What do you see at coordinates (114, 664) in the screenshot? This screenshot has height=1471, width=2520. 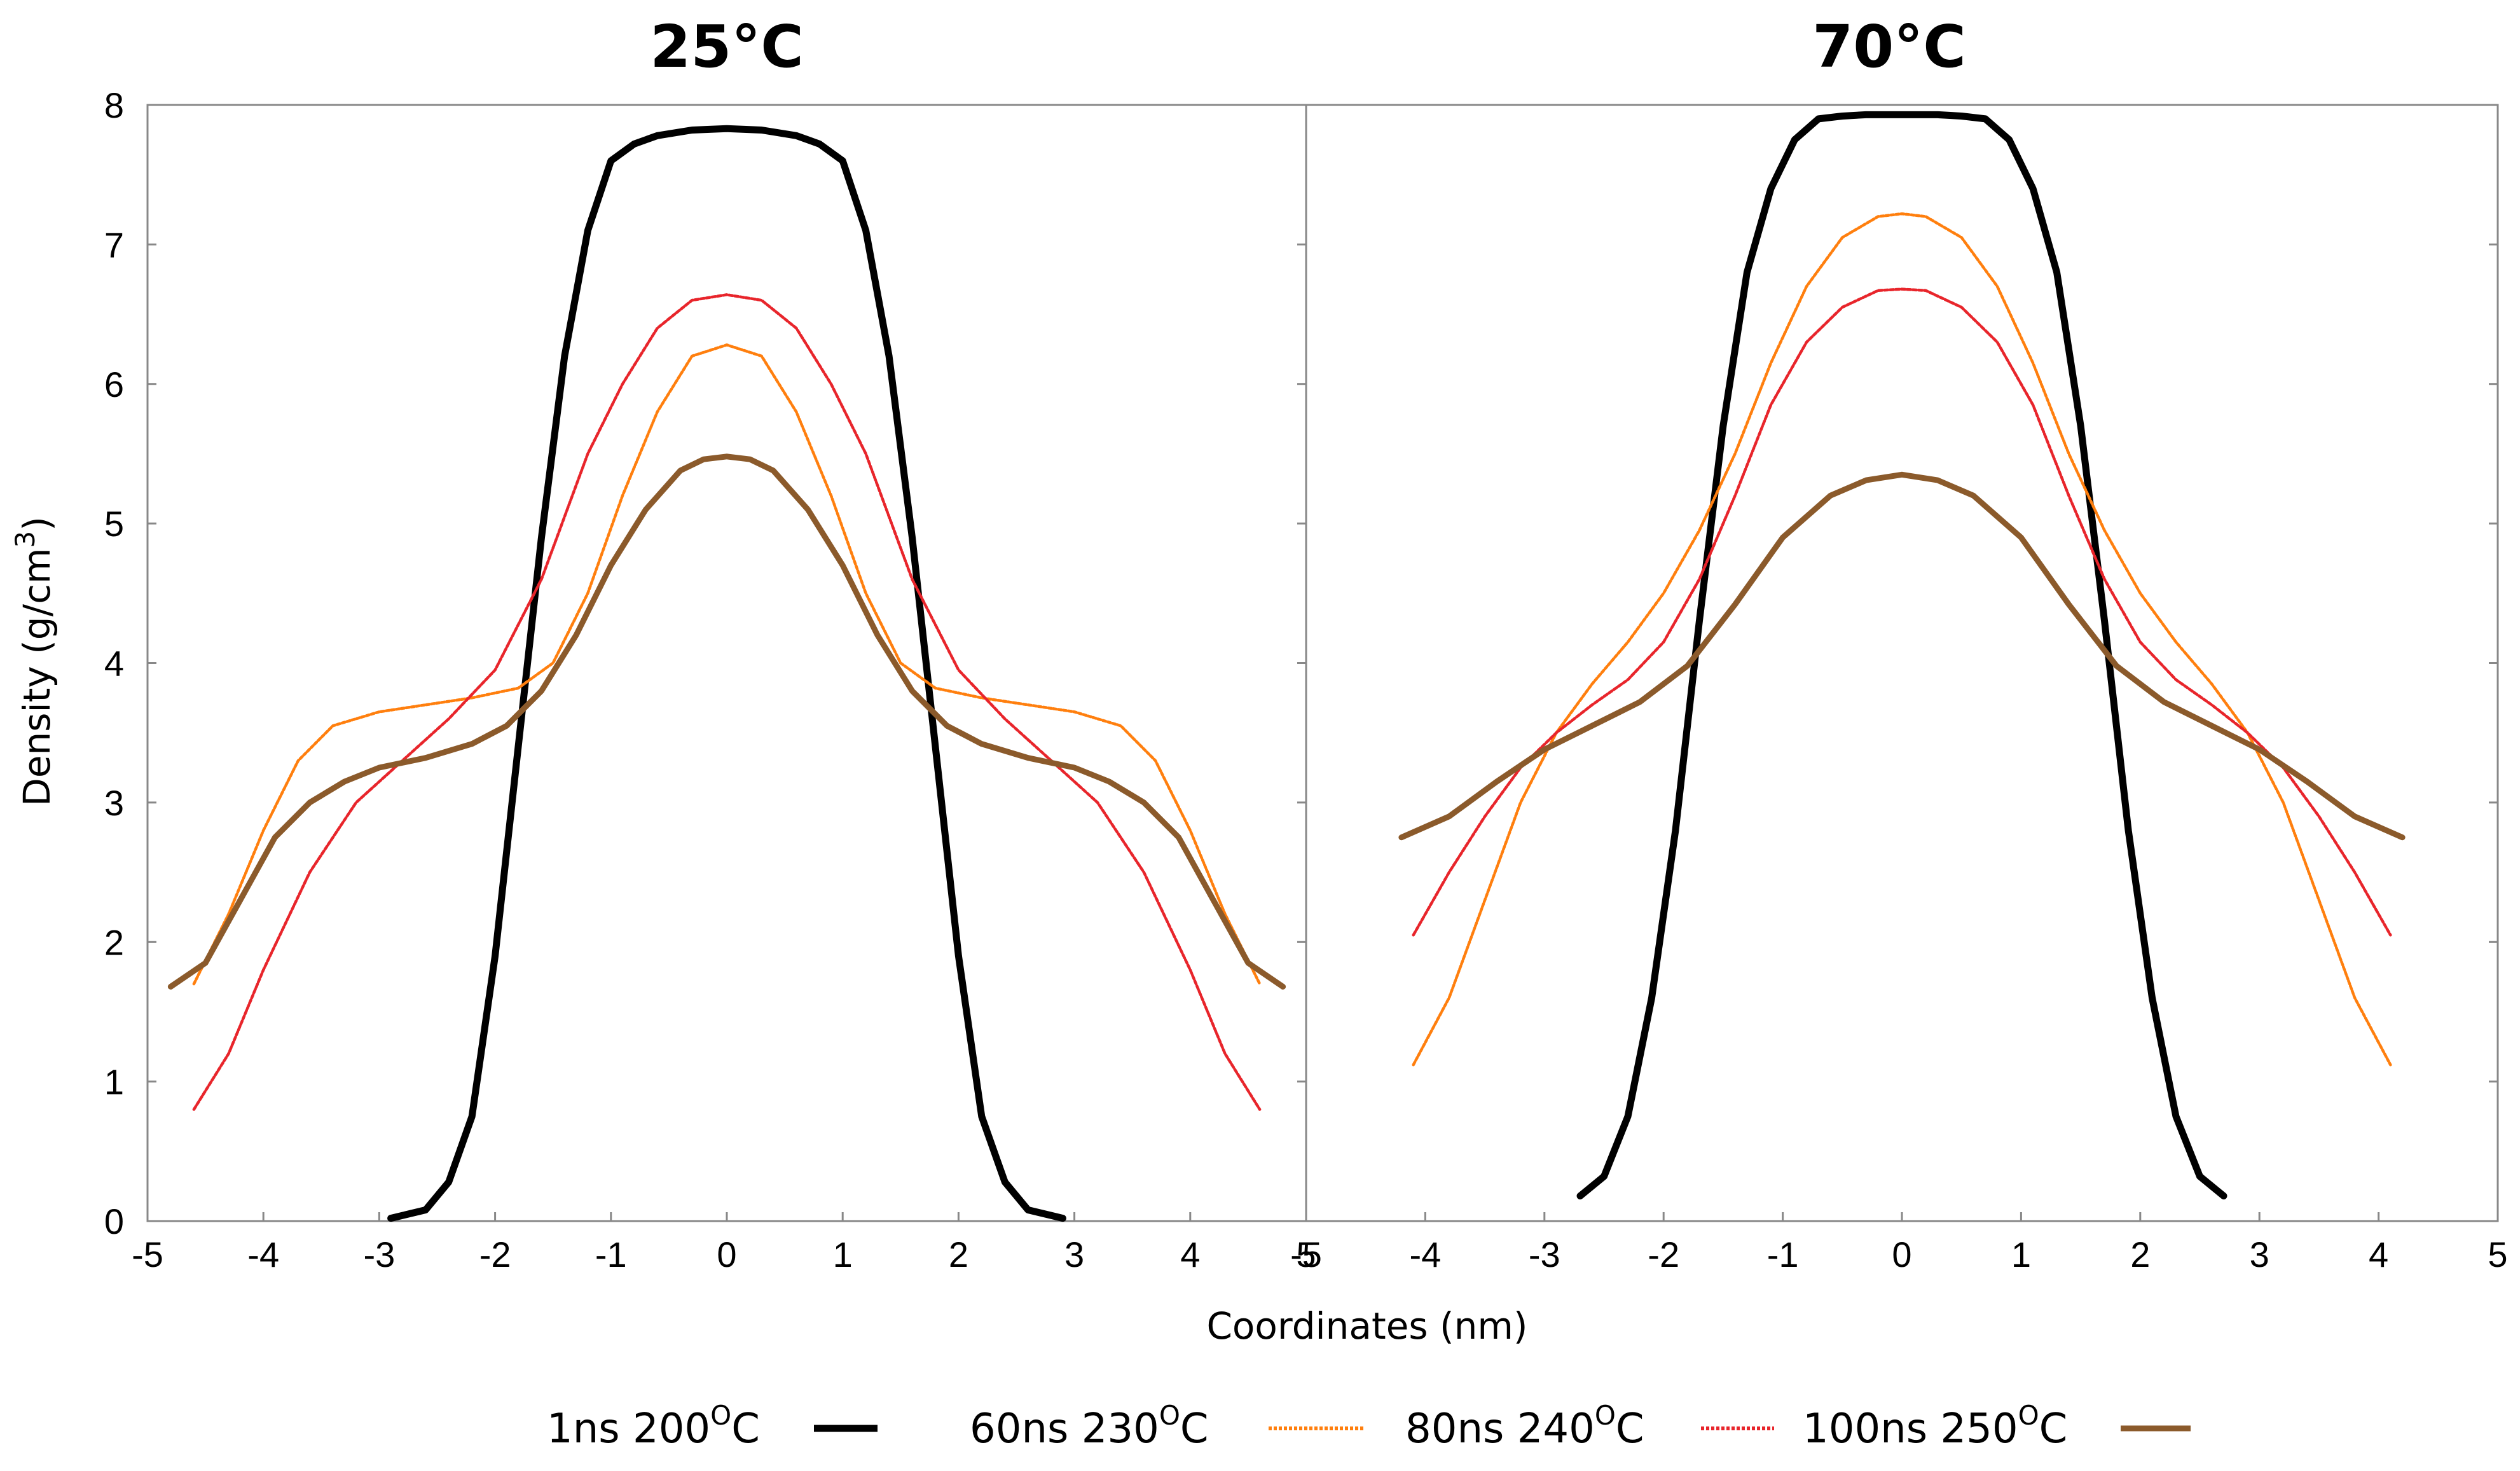 I see `y-tick-label: 4` at bounding box center [114, 664].